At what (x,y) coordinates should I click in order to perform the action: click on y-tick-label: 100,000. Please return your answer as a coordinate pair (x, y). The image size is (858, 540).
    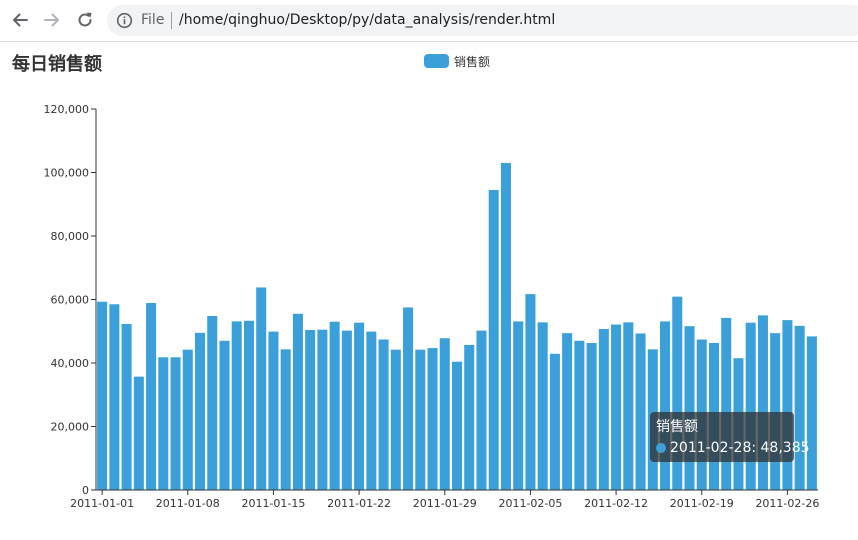
    Looking at the image, I should click on (67, 173).